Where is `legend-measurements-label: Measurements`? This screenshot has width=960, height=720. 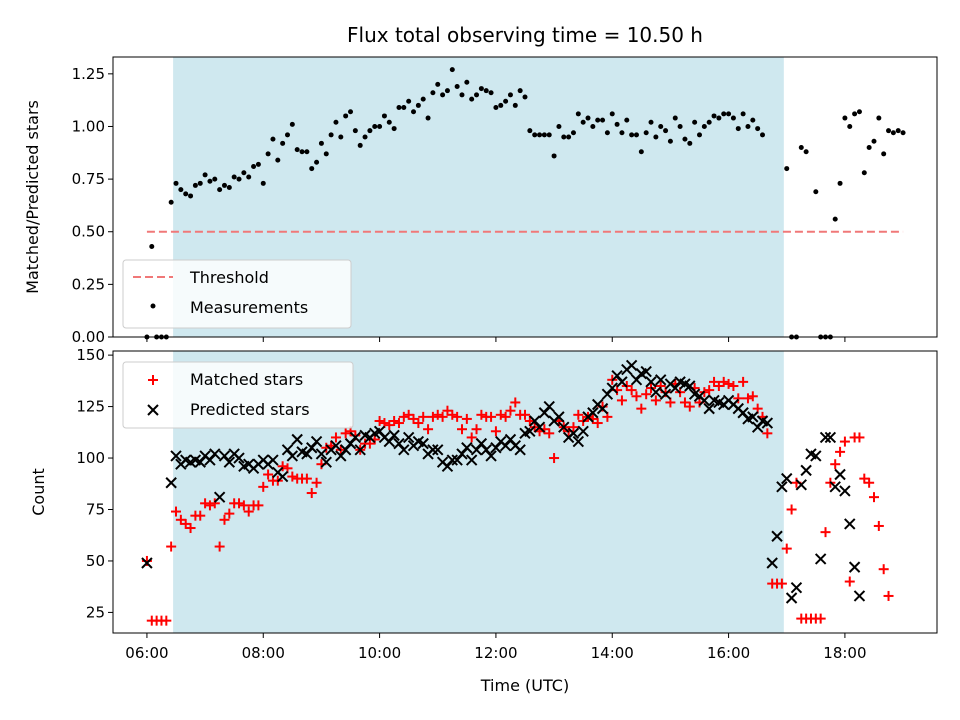
legend-measurements-label: Measurements is located at coordinates (249, 307).